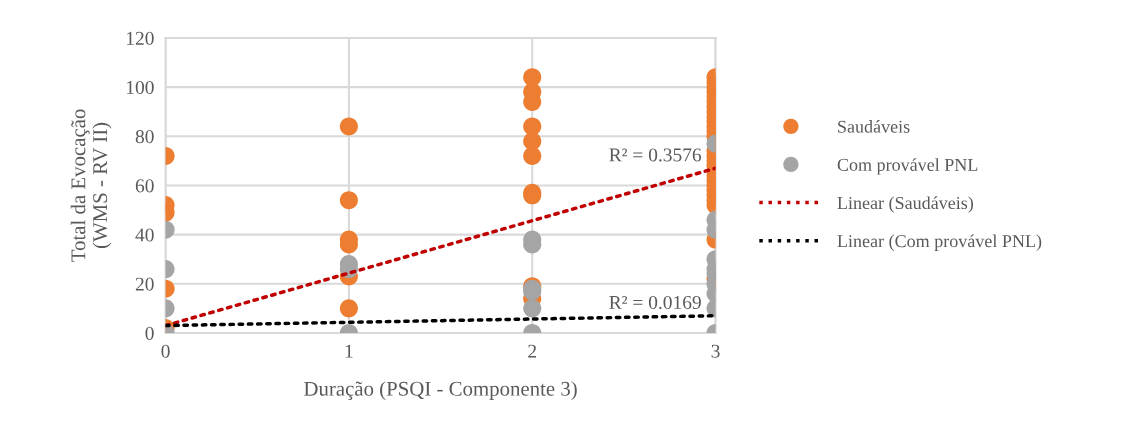  I want to click on annotation: R² = 0.3576, so click(655, 155).